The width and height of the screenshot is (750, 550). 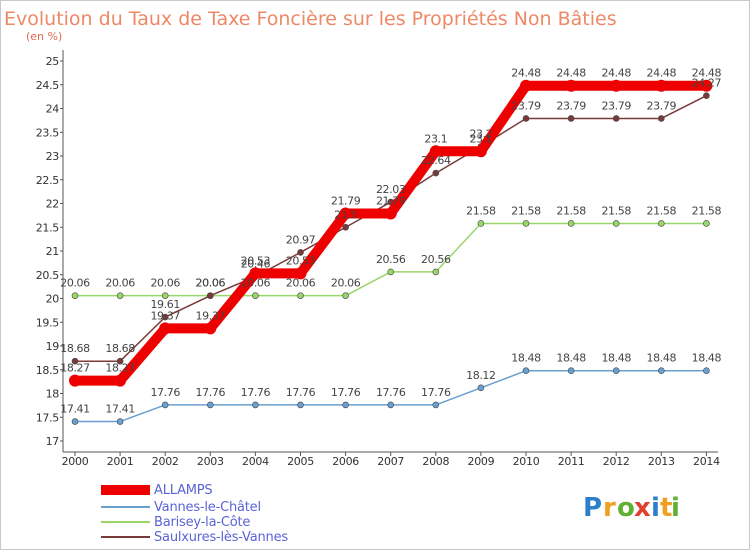 What do you see at coordinates (52, 251) in the screenshot?
I see `y-tick-label: 21` at bounding box center [52, 251].